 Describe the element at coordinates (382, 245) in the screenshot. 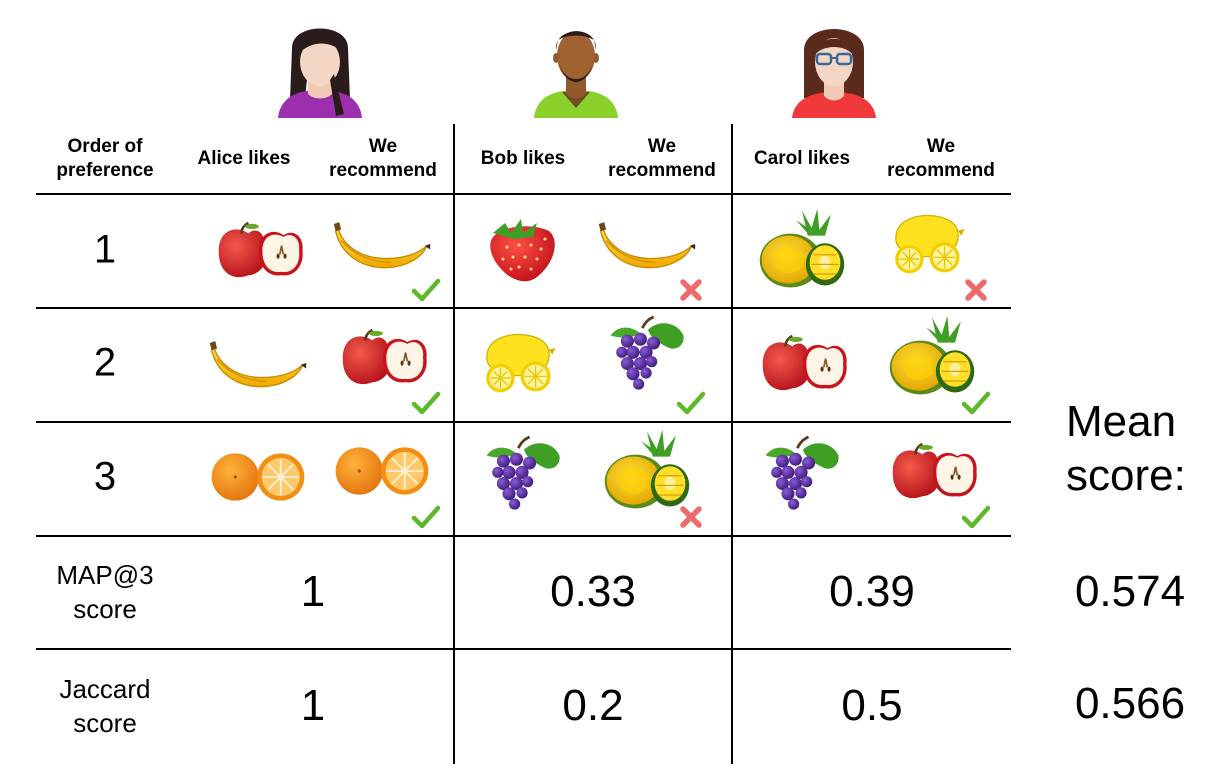

I see `alice-recommend-banana-icon` at that location.